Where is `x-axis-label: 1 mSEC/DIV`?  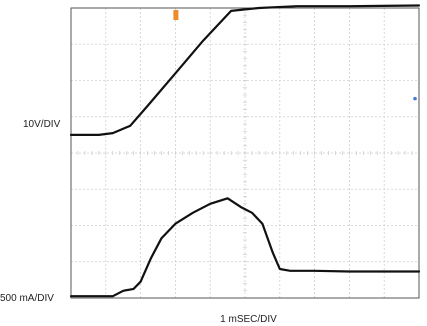
x-axis-label: 1 mSEC/DIV is located at coordinates (248, 319).